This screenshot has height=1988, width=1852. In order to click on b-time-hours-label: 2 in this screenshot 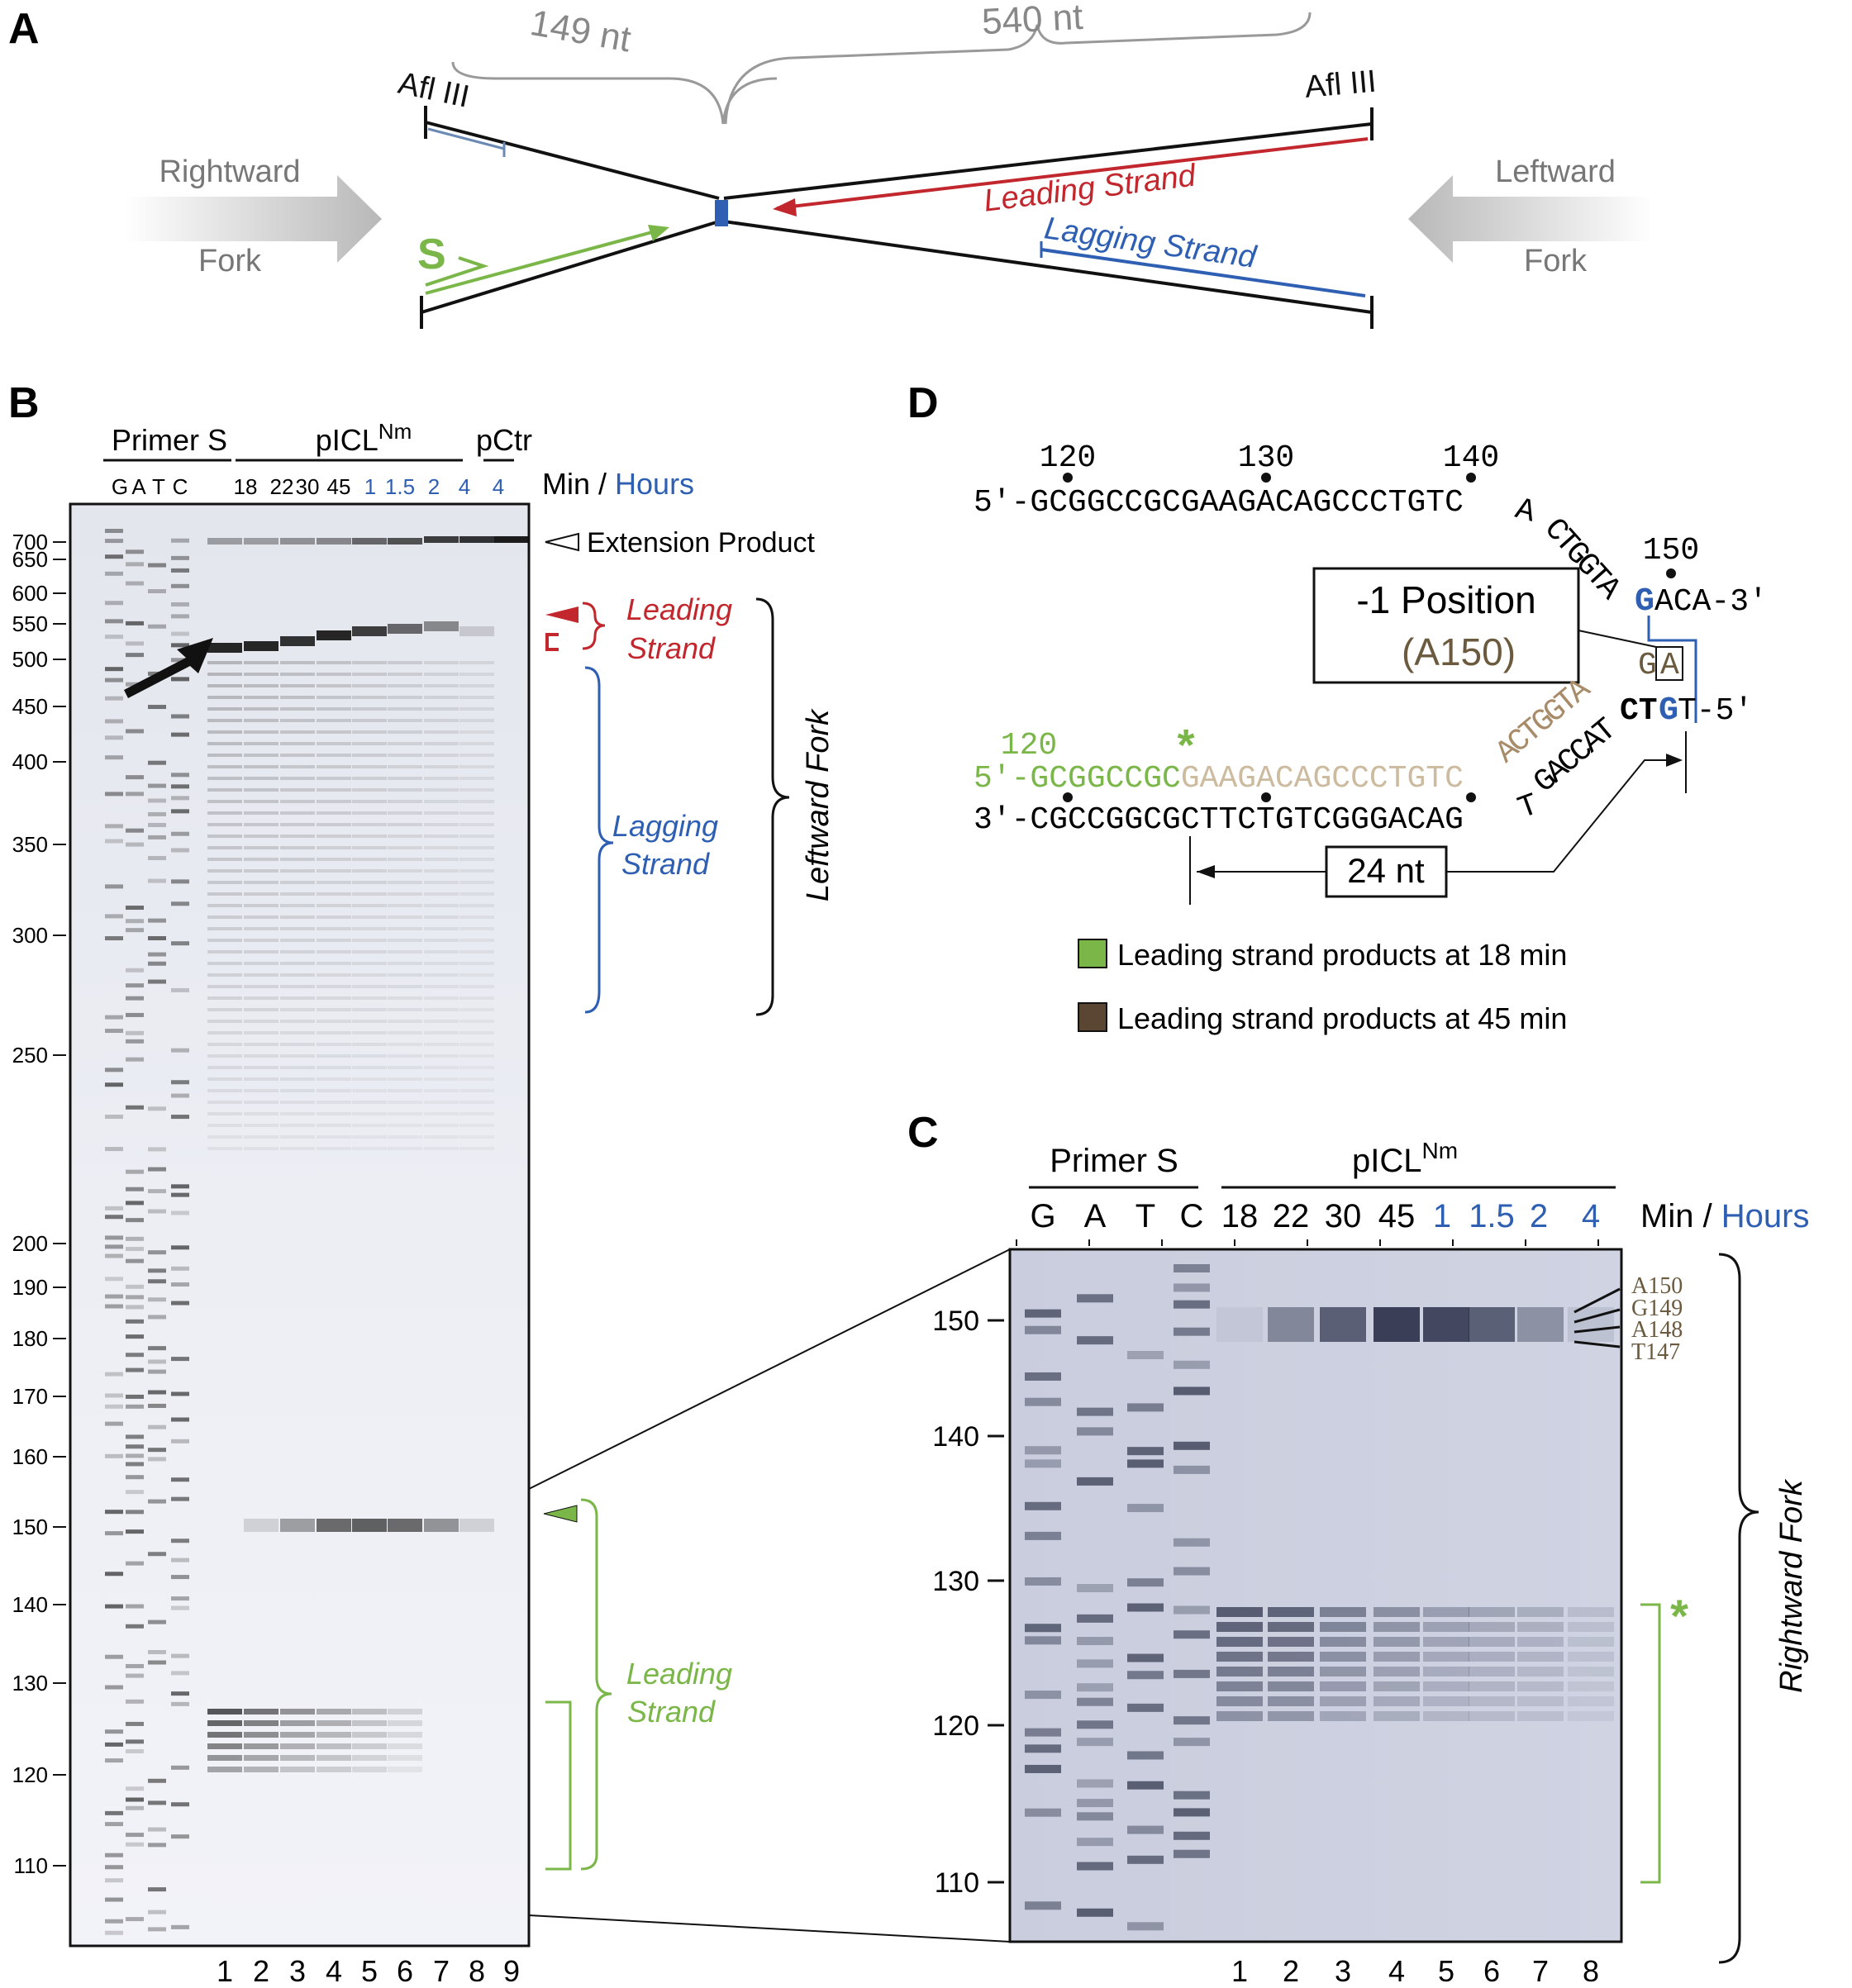, I will do `click(434, 486)`.